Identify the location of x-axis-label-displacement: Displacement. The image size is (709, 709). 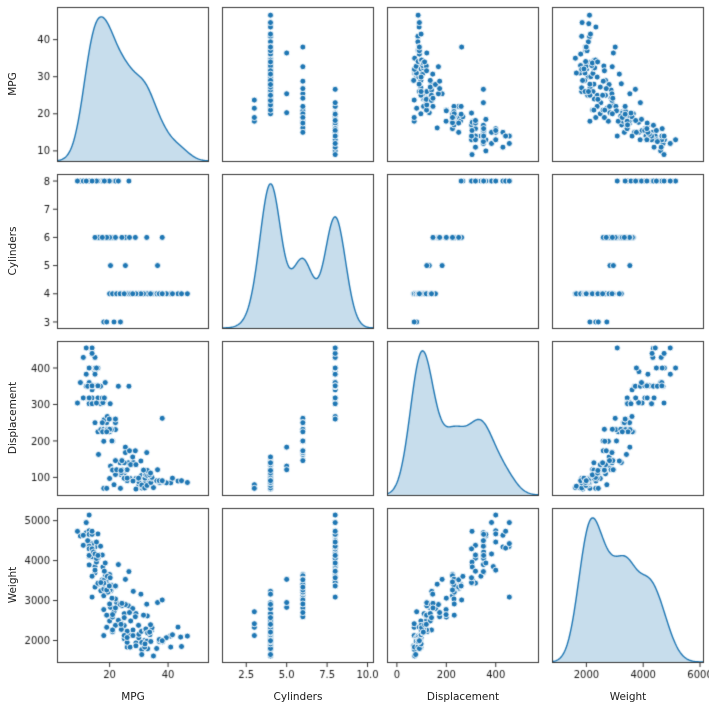
(463, 697).